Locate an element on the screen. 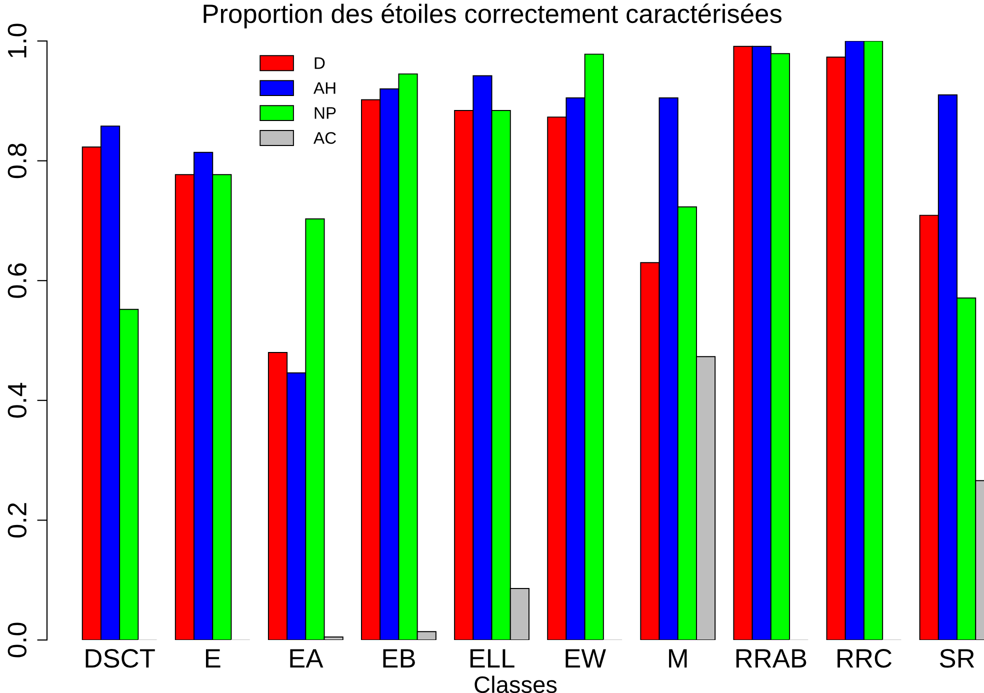 The width and height of the screenshot is (984, 693). y-tick-label: 0.8 is located at coordinates (17, 161).